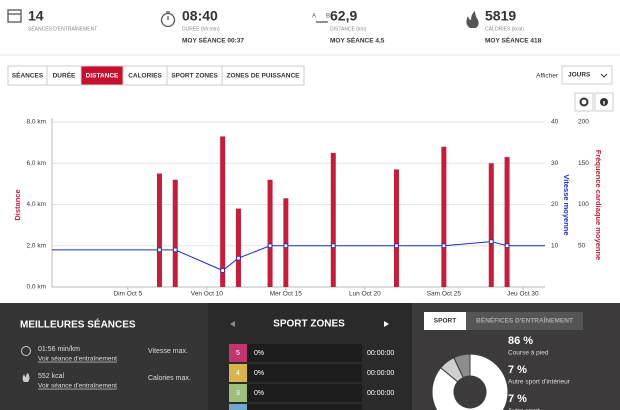 The width and height of the screenshot is (620, 410). I want to click on tab-label: SPORT ZONES, so click(194, 76).